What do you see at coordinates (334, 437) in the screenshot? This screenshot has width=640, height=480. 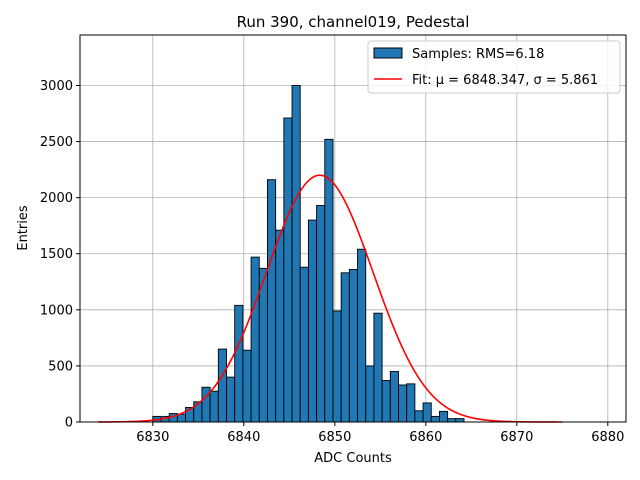 I see `x-tick-label: 6850` at bounding box center [334, 437].